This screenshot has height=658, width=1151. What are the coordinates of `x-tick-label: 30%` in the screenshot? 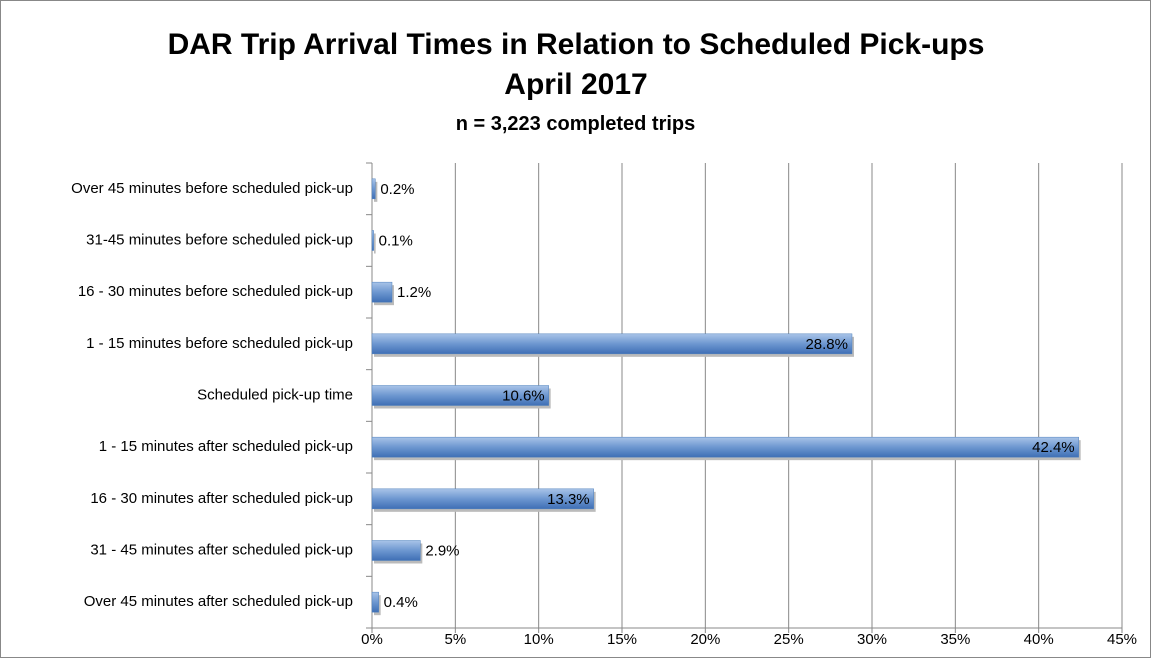 It's located at (872, 639).